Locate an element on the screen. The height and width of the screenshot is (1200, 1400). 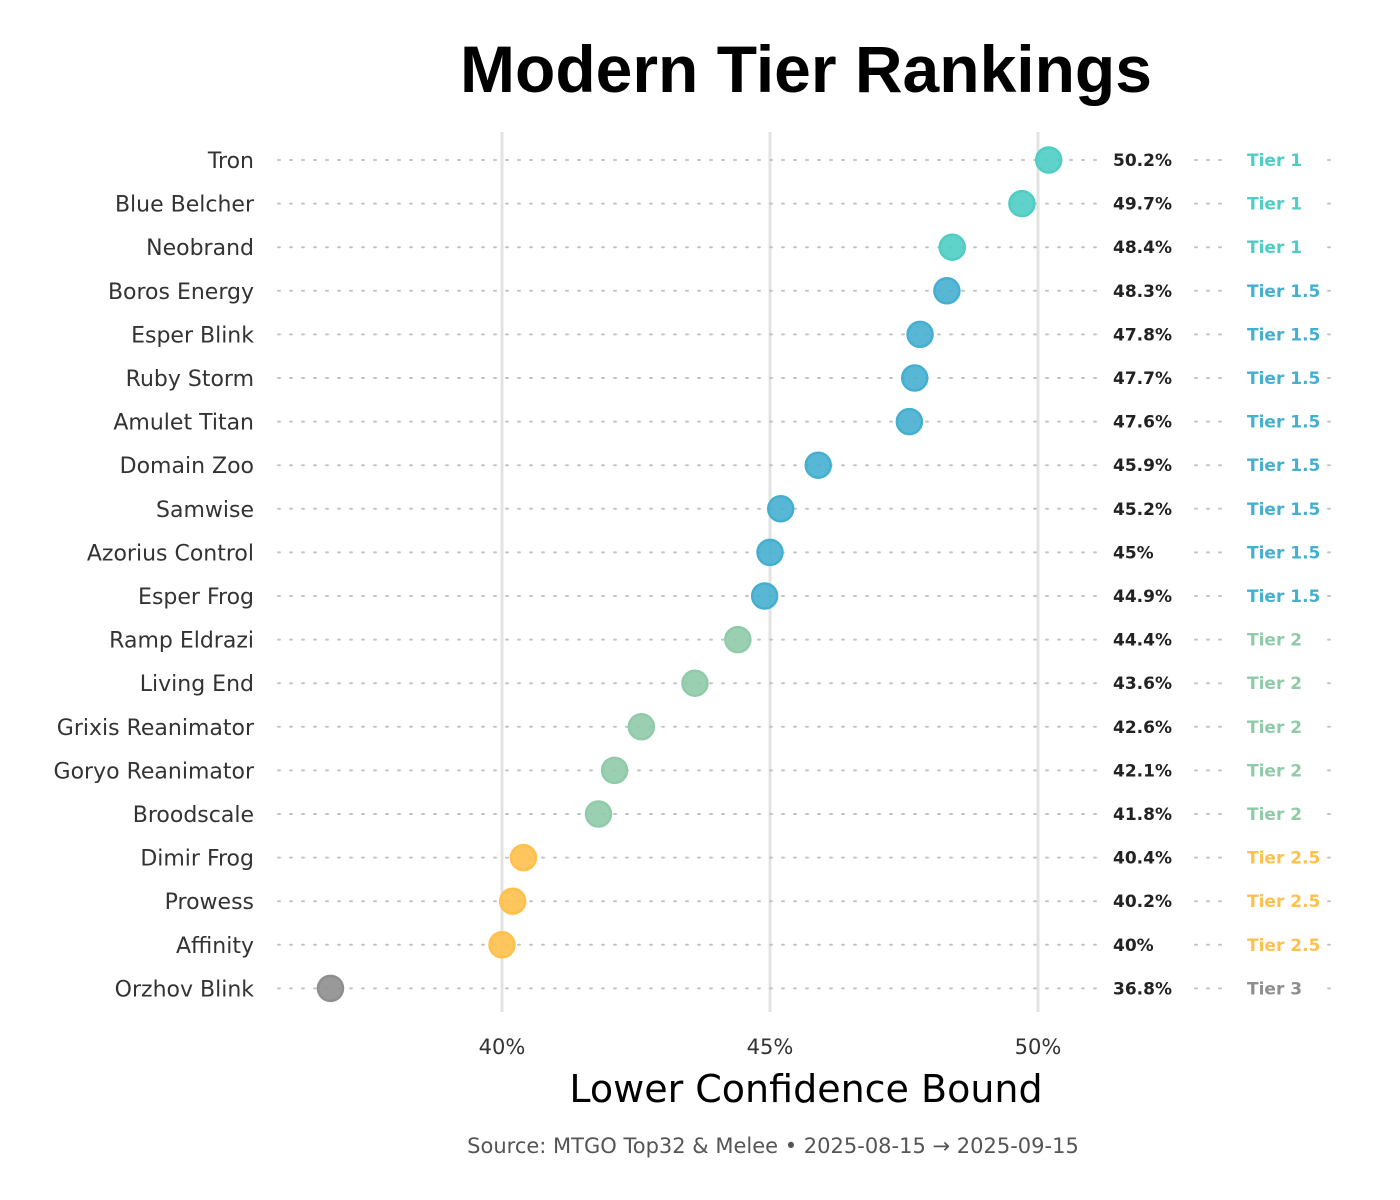
table-row: Grixis Reanimator 42.6% Tier 2 is located at coordinates (695, 727).